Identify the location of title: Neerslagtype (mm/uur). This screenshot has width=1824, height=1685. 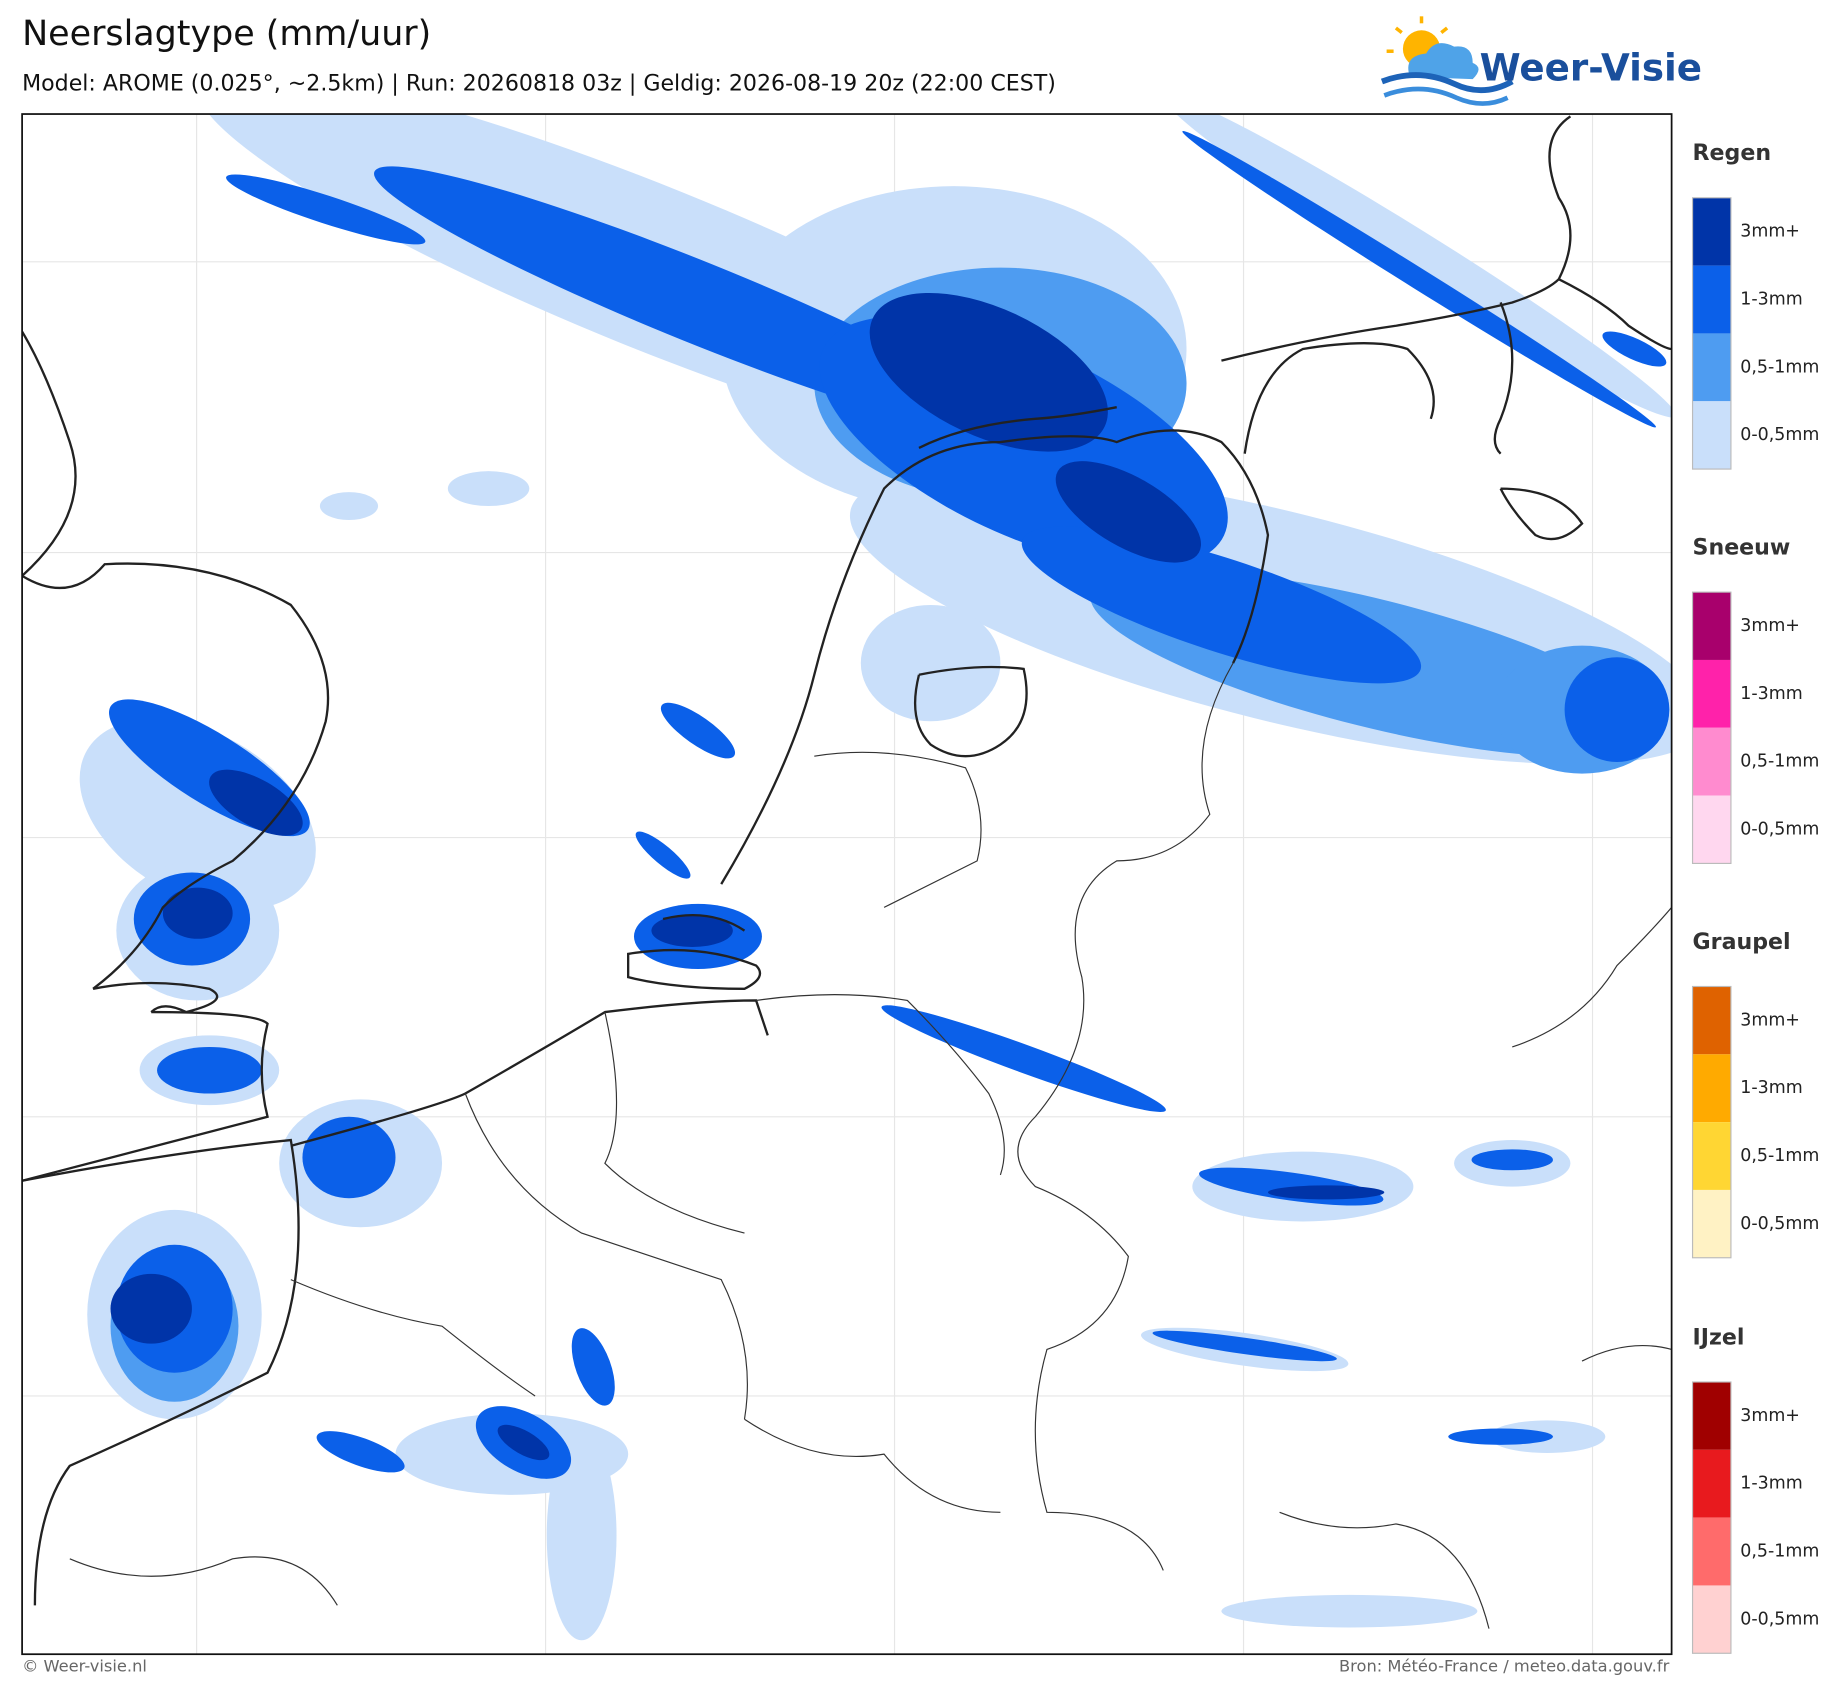
(226, 34).